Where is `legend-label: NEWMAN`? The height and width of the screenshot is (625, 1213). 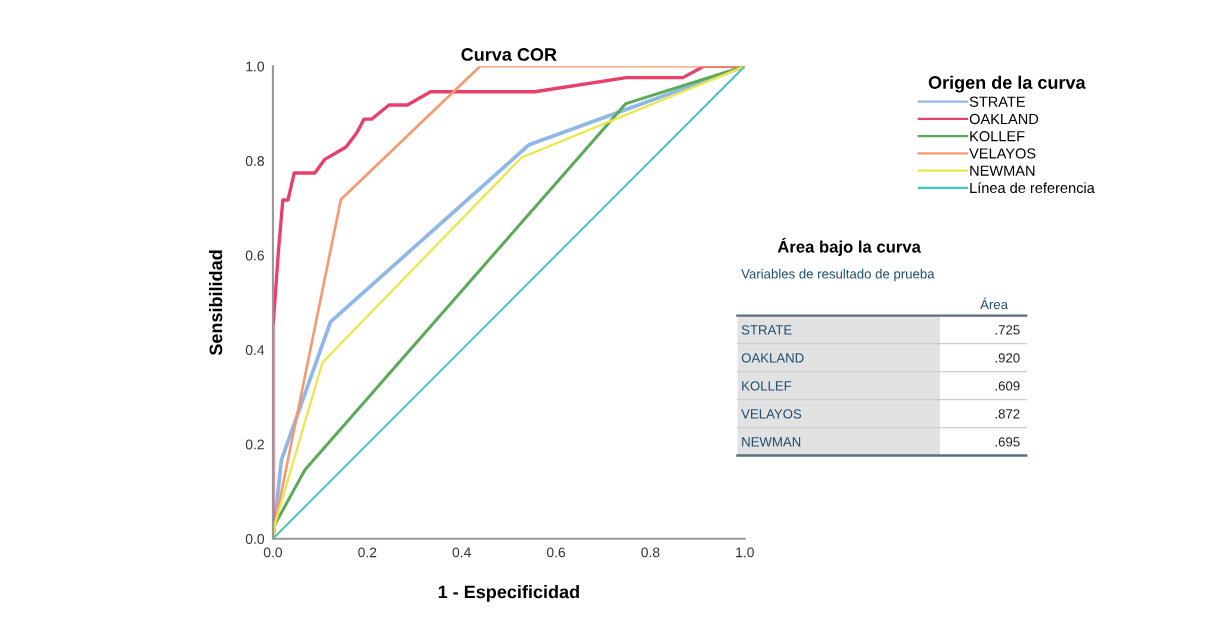
legend-label: NEWMAN is located at coordinates (1002, 170).